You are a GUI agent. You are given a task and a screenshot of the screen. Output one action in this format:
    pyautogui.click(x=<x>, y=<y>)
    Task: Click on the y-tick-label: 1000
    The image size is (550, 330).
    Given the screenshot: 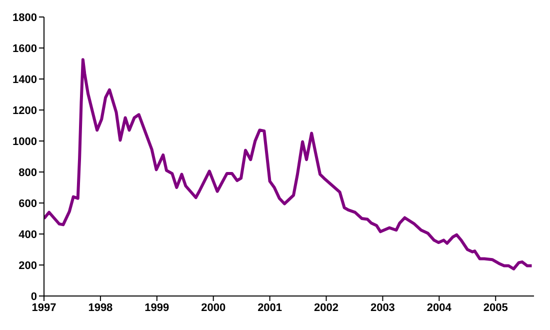 What is the action you would take?
    pyautogui.click(x=24, y=142)
    